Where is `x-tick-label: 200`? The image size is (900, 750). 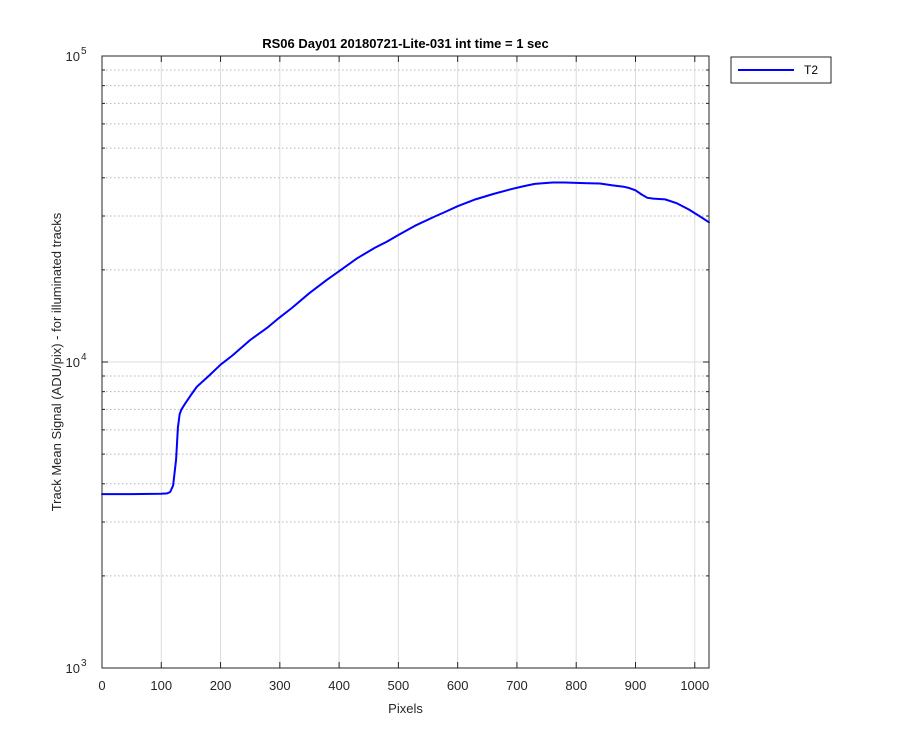 x-tick-label: 200 is located at coordinates (221, 685).